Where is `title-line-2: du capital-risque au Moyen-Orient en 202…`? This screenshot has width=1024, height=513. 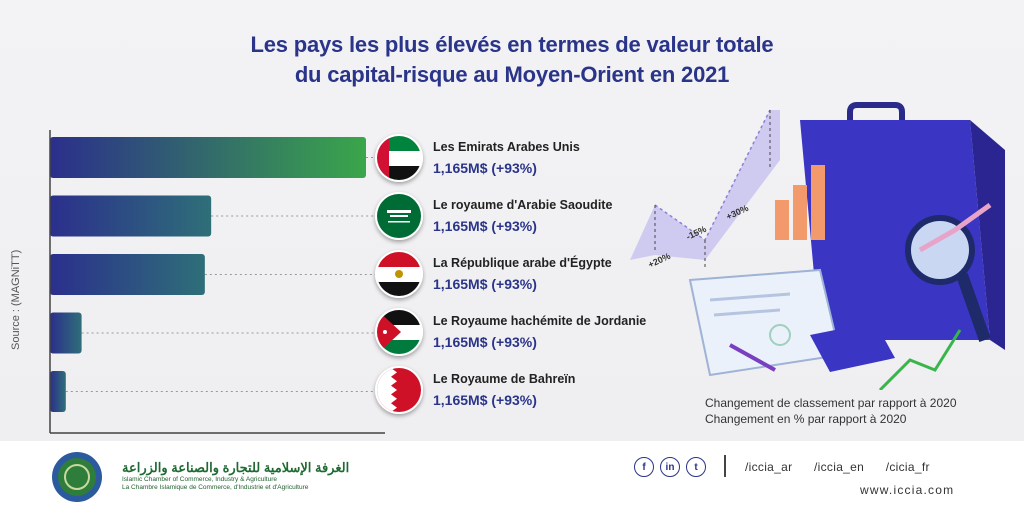 title-line-2: du capital-risque au Moyen-Orient en 202… is located at coordinates (512, 74).